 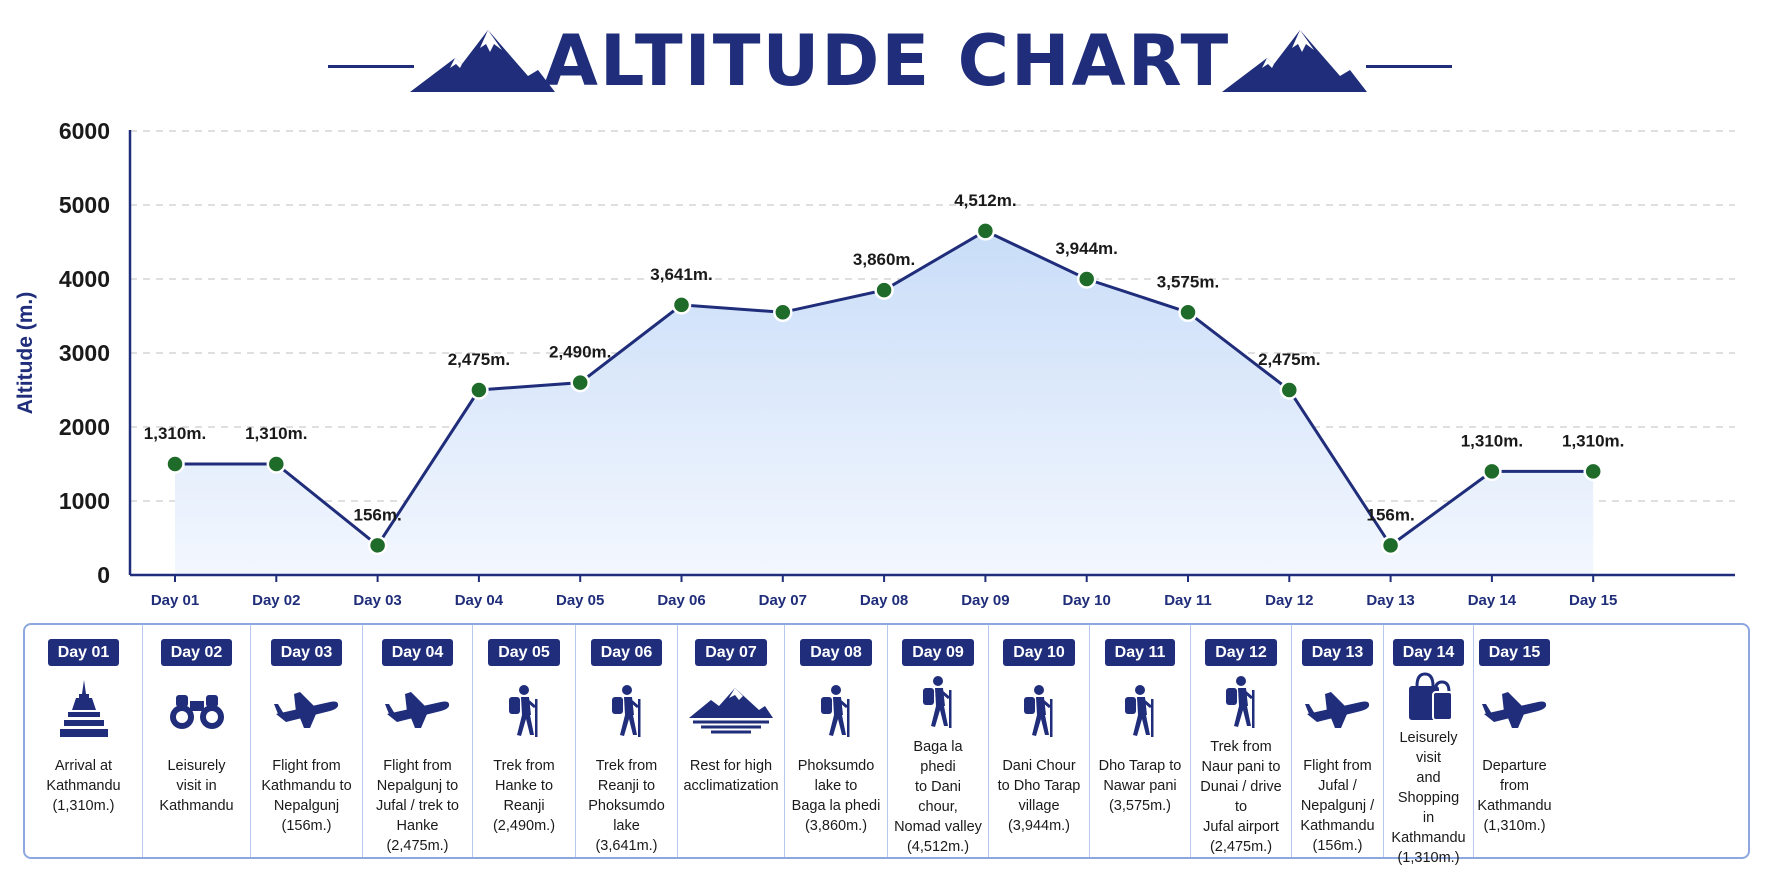 I want to click on x-tick-label: Day 08, so click(x=884, y=600).